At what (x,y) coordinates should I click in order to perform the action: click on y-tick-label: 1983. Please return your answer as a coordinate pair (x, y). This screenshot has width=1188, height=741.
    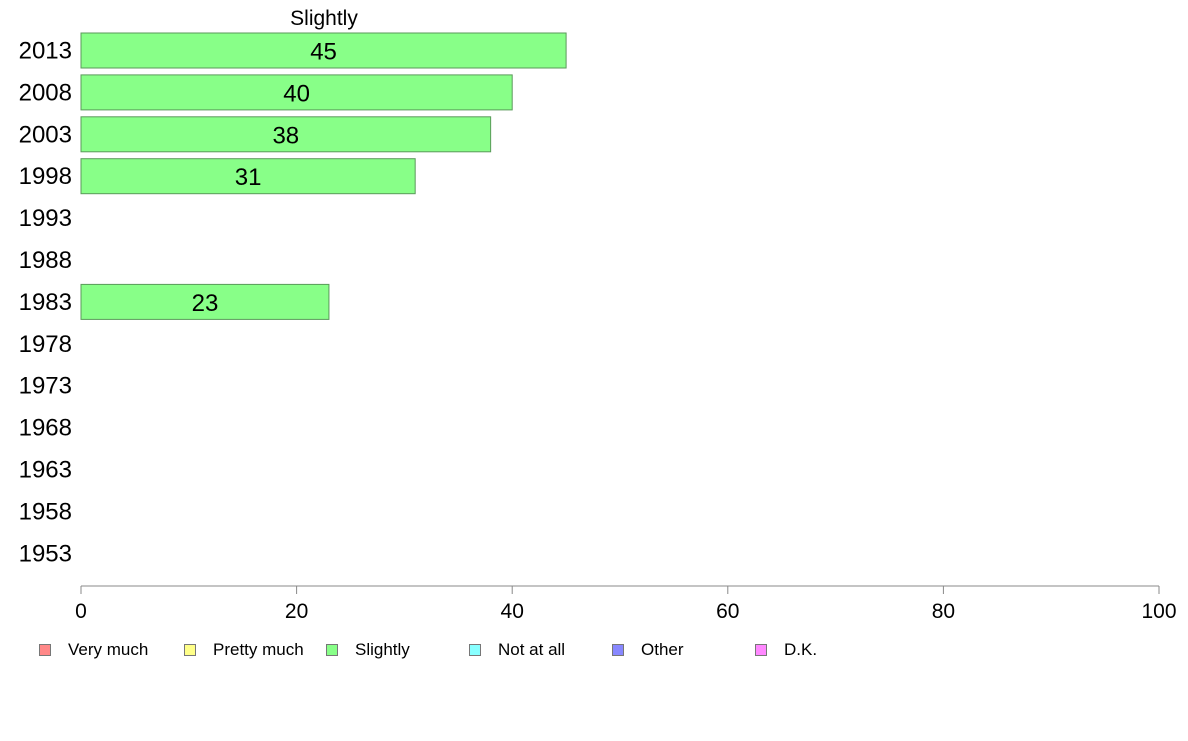
    Looking at the image, I should click on (45, 302).